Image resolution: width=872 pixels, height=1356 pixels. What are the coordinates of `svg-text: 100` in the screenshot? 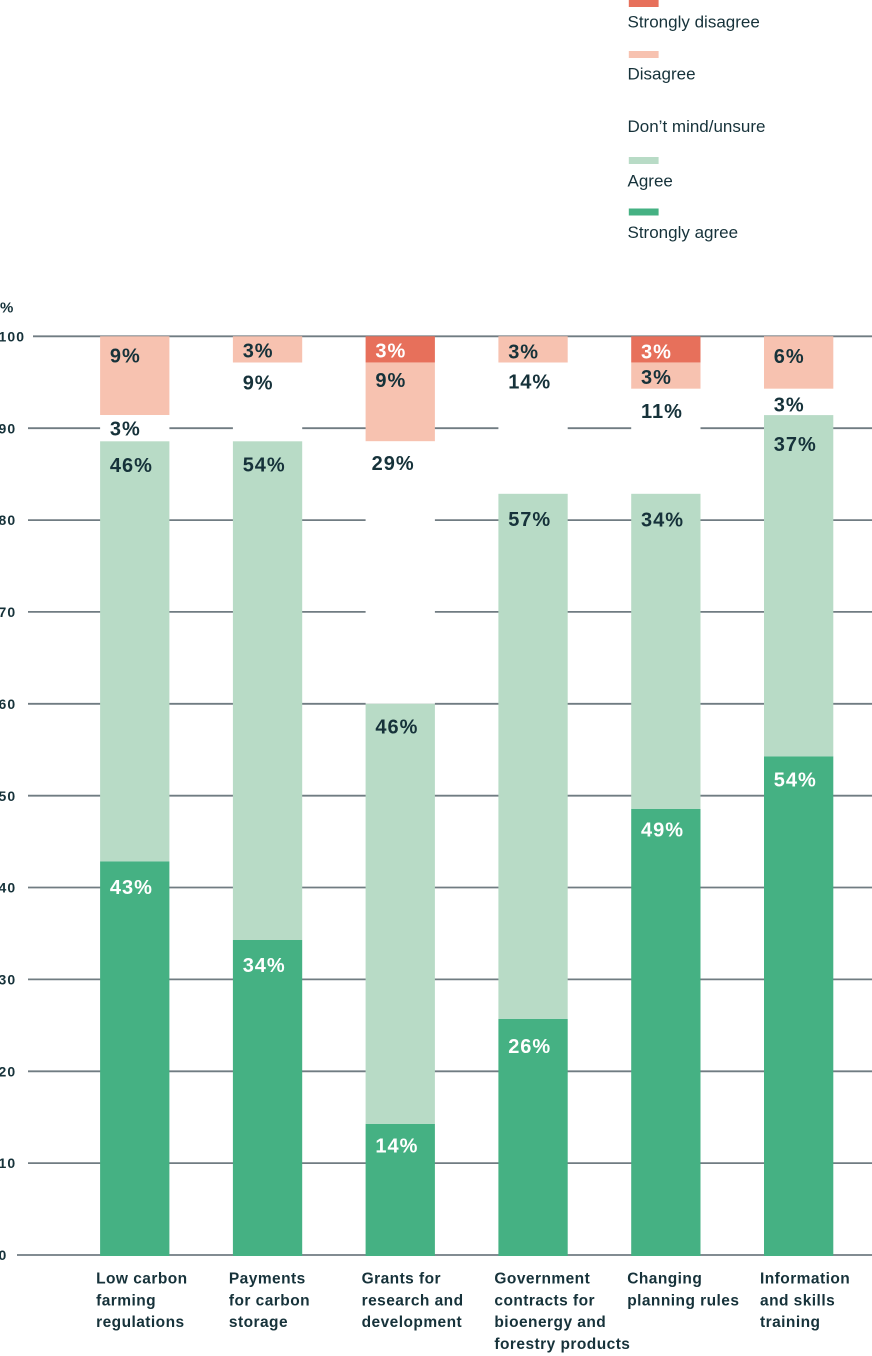 It's located at (12, 336).